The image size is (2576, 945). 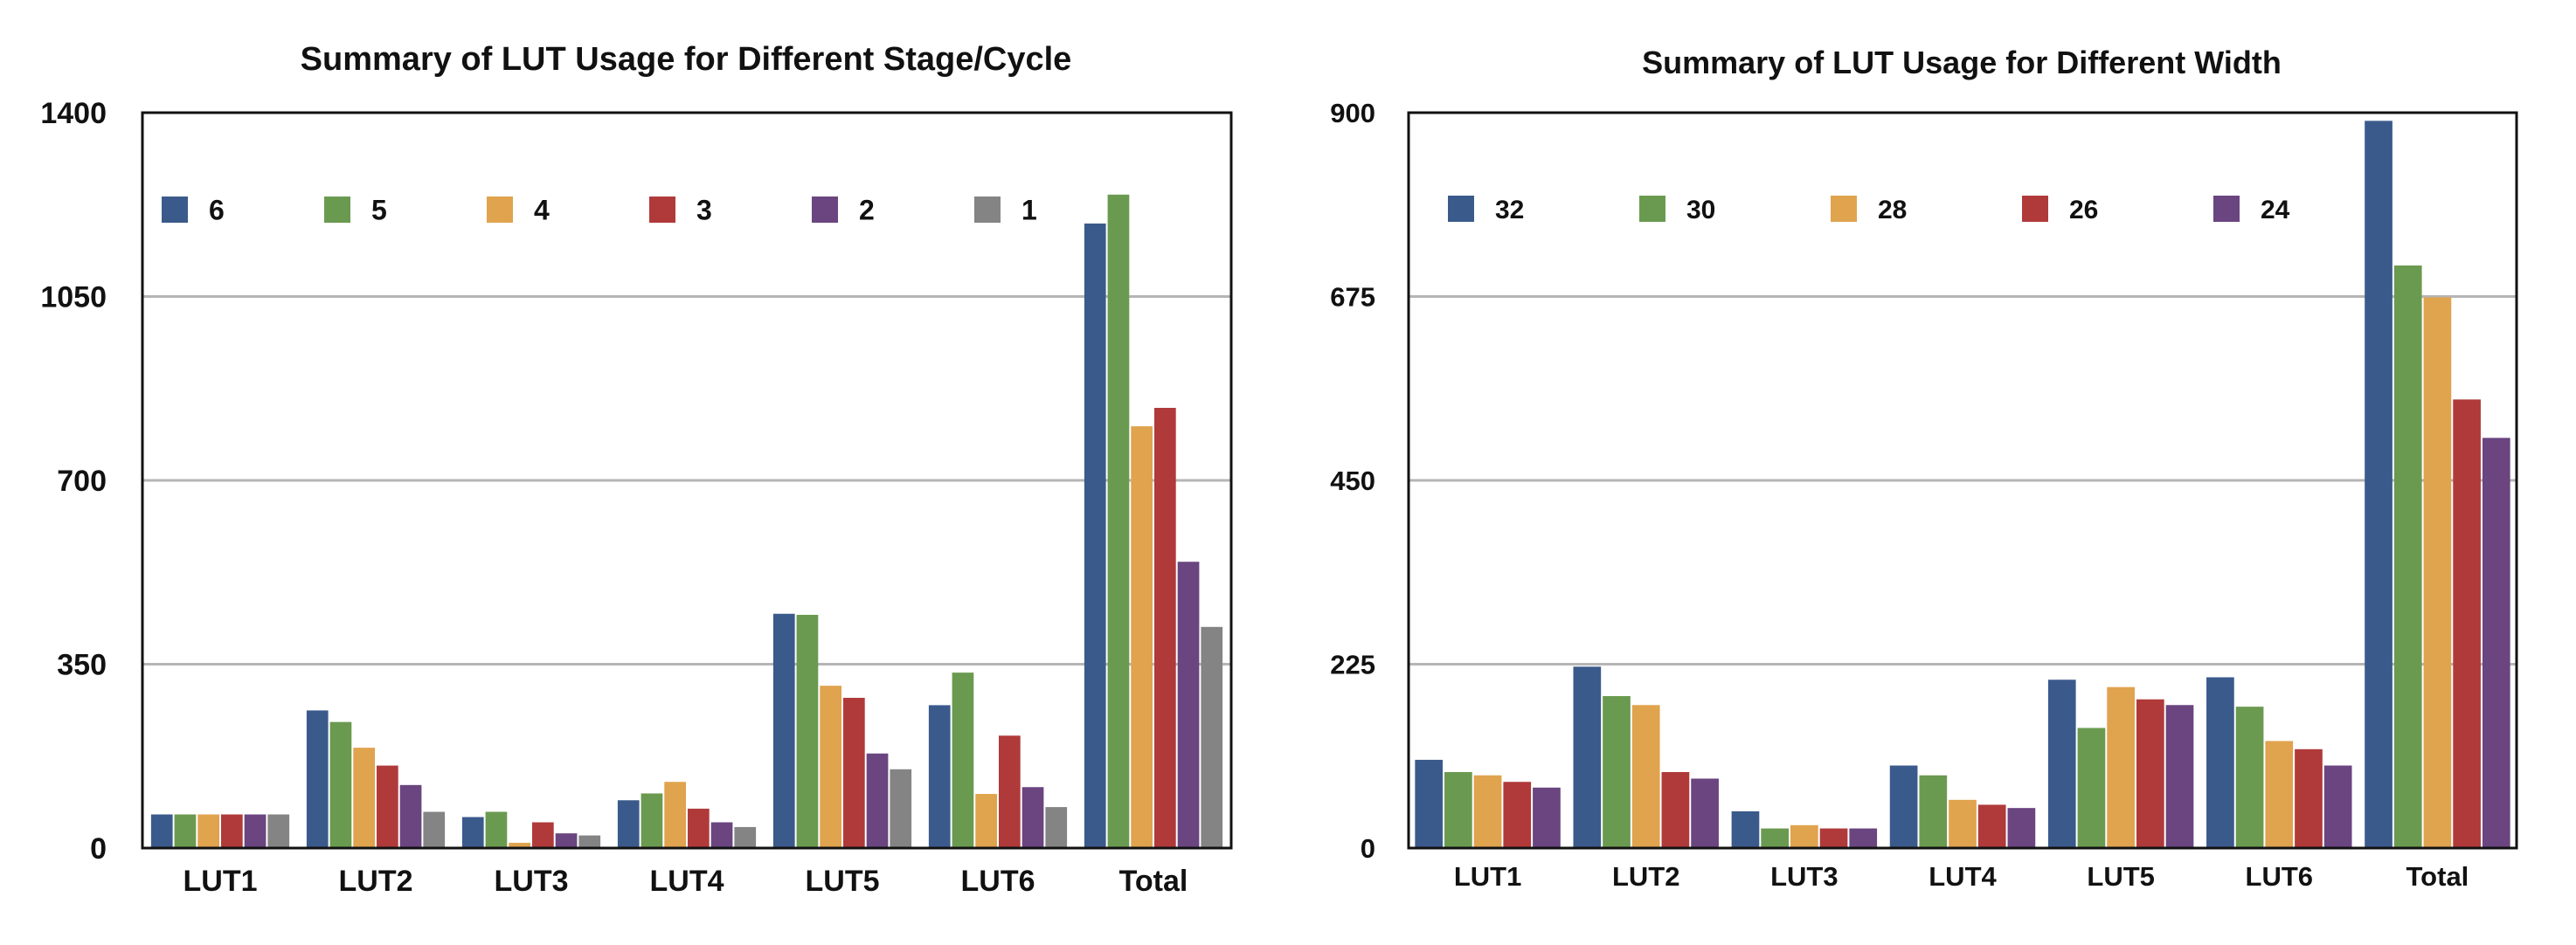 What do you see at coordinates (82, 664) in the screenshot?
I see `y-tick-label: 350` at bounding box center [82, 664].